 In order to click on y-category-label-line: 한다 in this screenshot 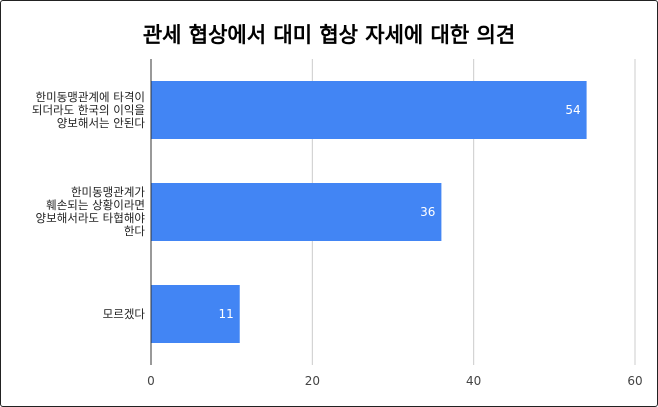, I will do `click(134, 231)`.